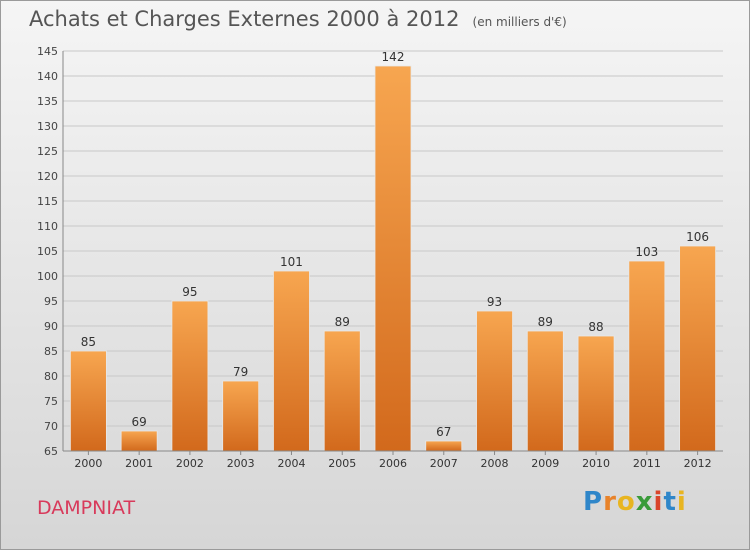 This screenshot has height=550, width=750. I want to click on x-tick-label: 2007, so click(444, 463).